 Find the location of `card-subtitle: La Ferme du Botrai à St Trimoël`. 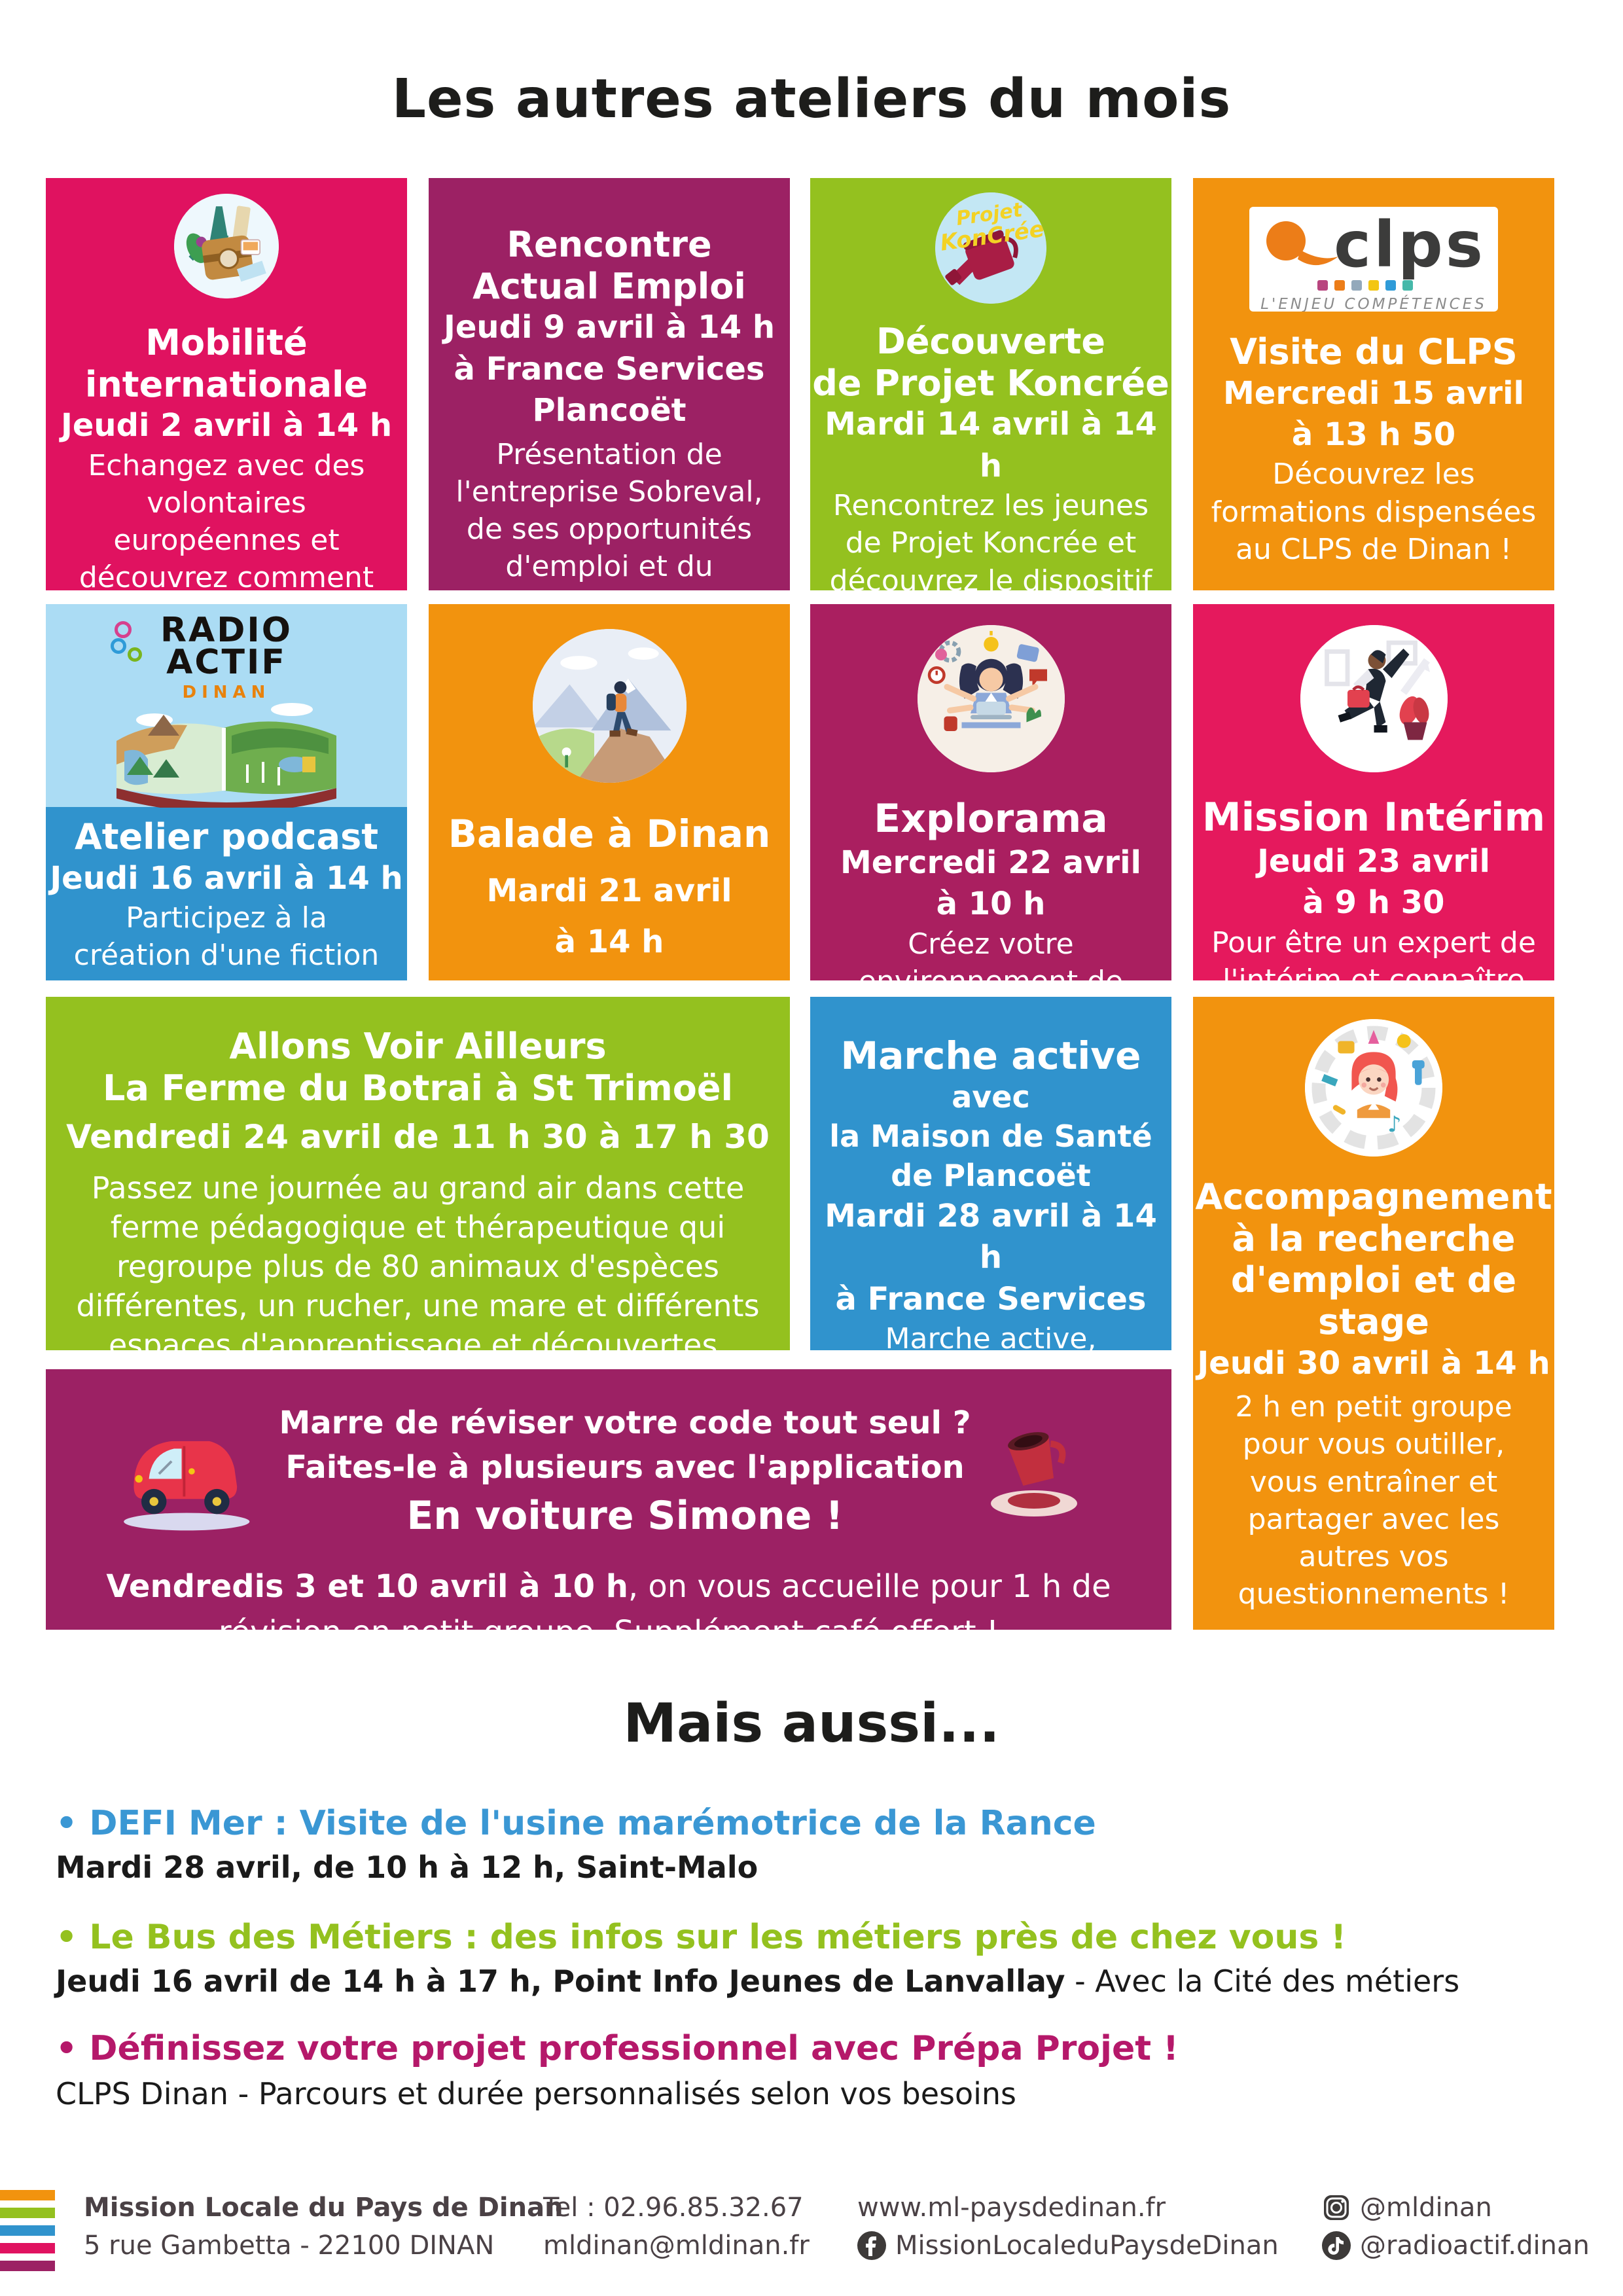

card-subtitle: La Ferme du Botrai à St Trimoël is located at coordinates (418, 1088).